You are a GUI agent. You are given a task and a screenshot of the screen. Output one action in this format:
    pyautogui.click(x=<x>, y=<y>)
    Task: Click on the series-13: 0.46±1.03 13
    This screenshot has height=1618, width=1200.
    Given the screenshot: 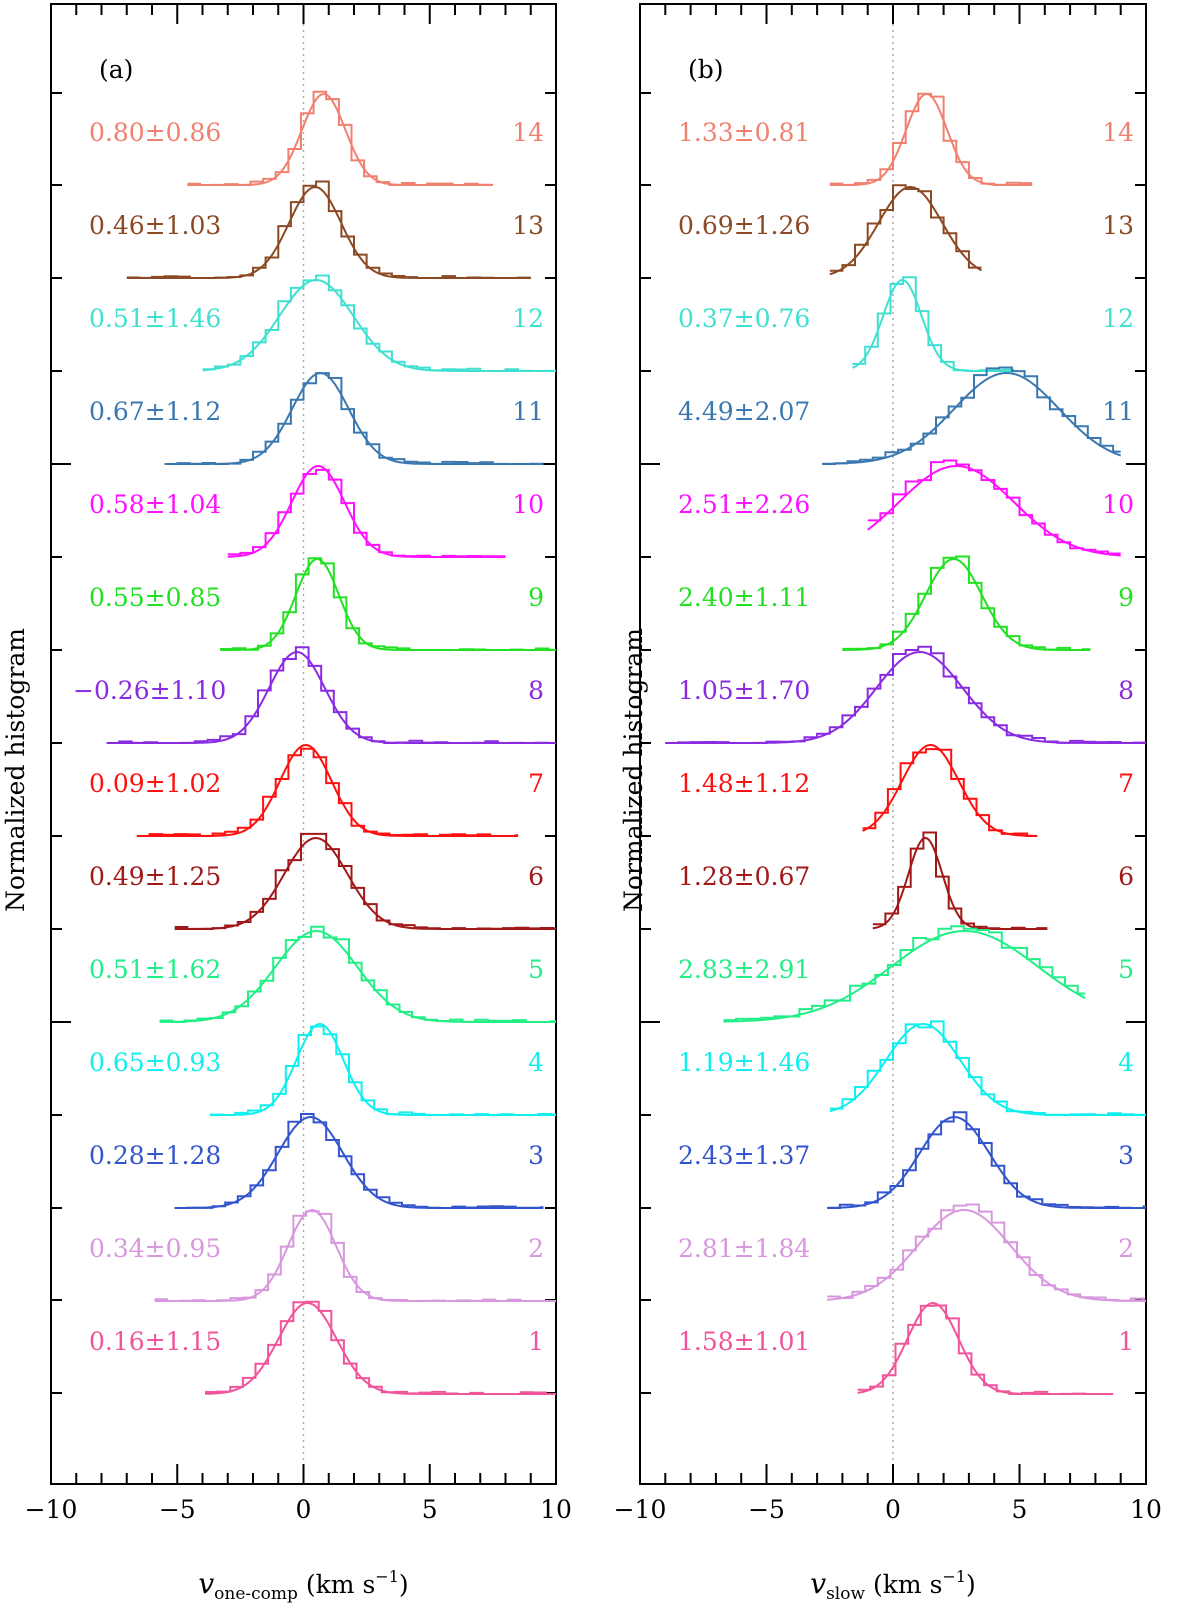 What is the action you would take?
    pyautogui.click(x=316, y=229)
    